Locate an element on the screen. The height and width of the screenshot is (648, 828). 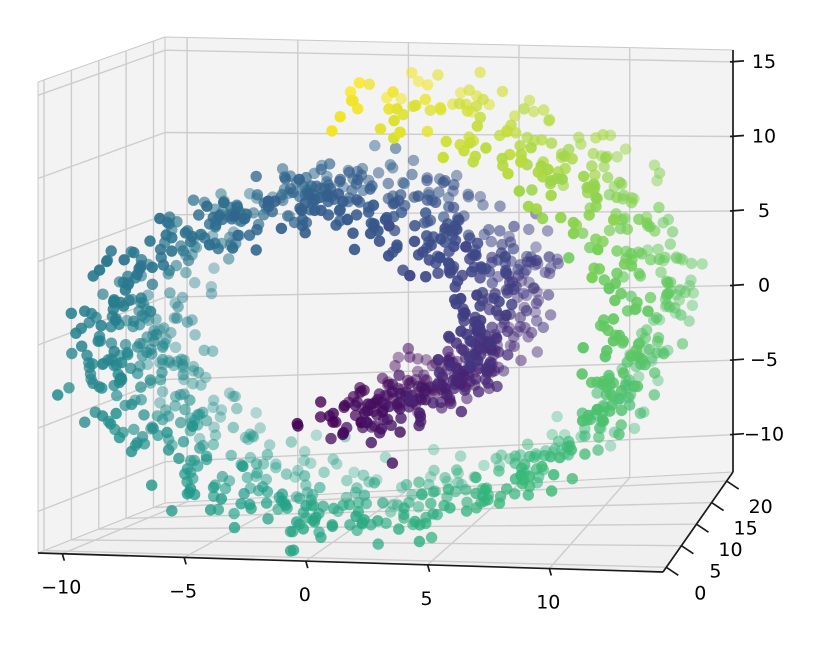
y-tick-label-0: 0 is located at coordinates (700, 593).